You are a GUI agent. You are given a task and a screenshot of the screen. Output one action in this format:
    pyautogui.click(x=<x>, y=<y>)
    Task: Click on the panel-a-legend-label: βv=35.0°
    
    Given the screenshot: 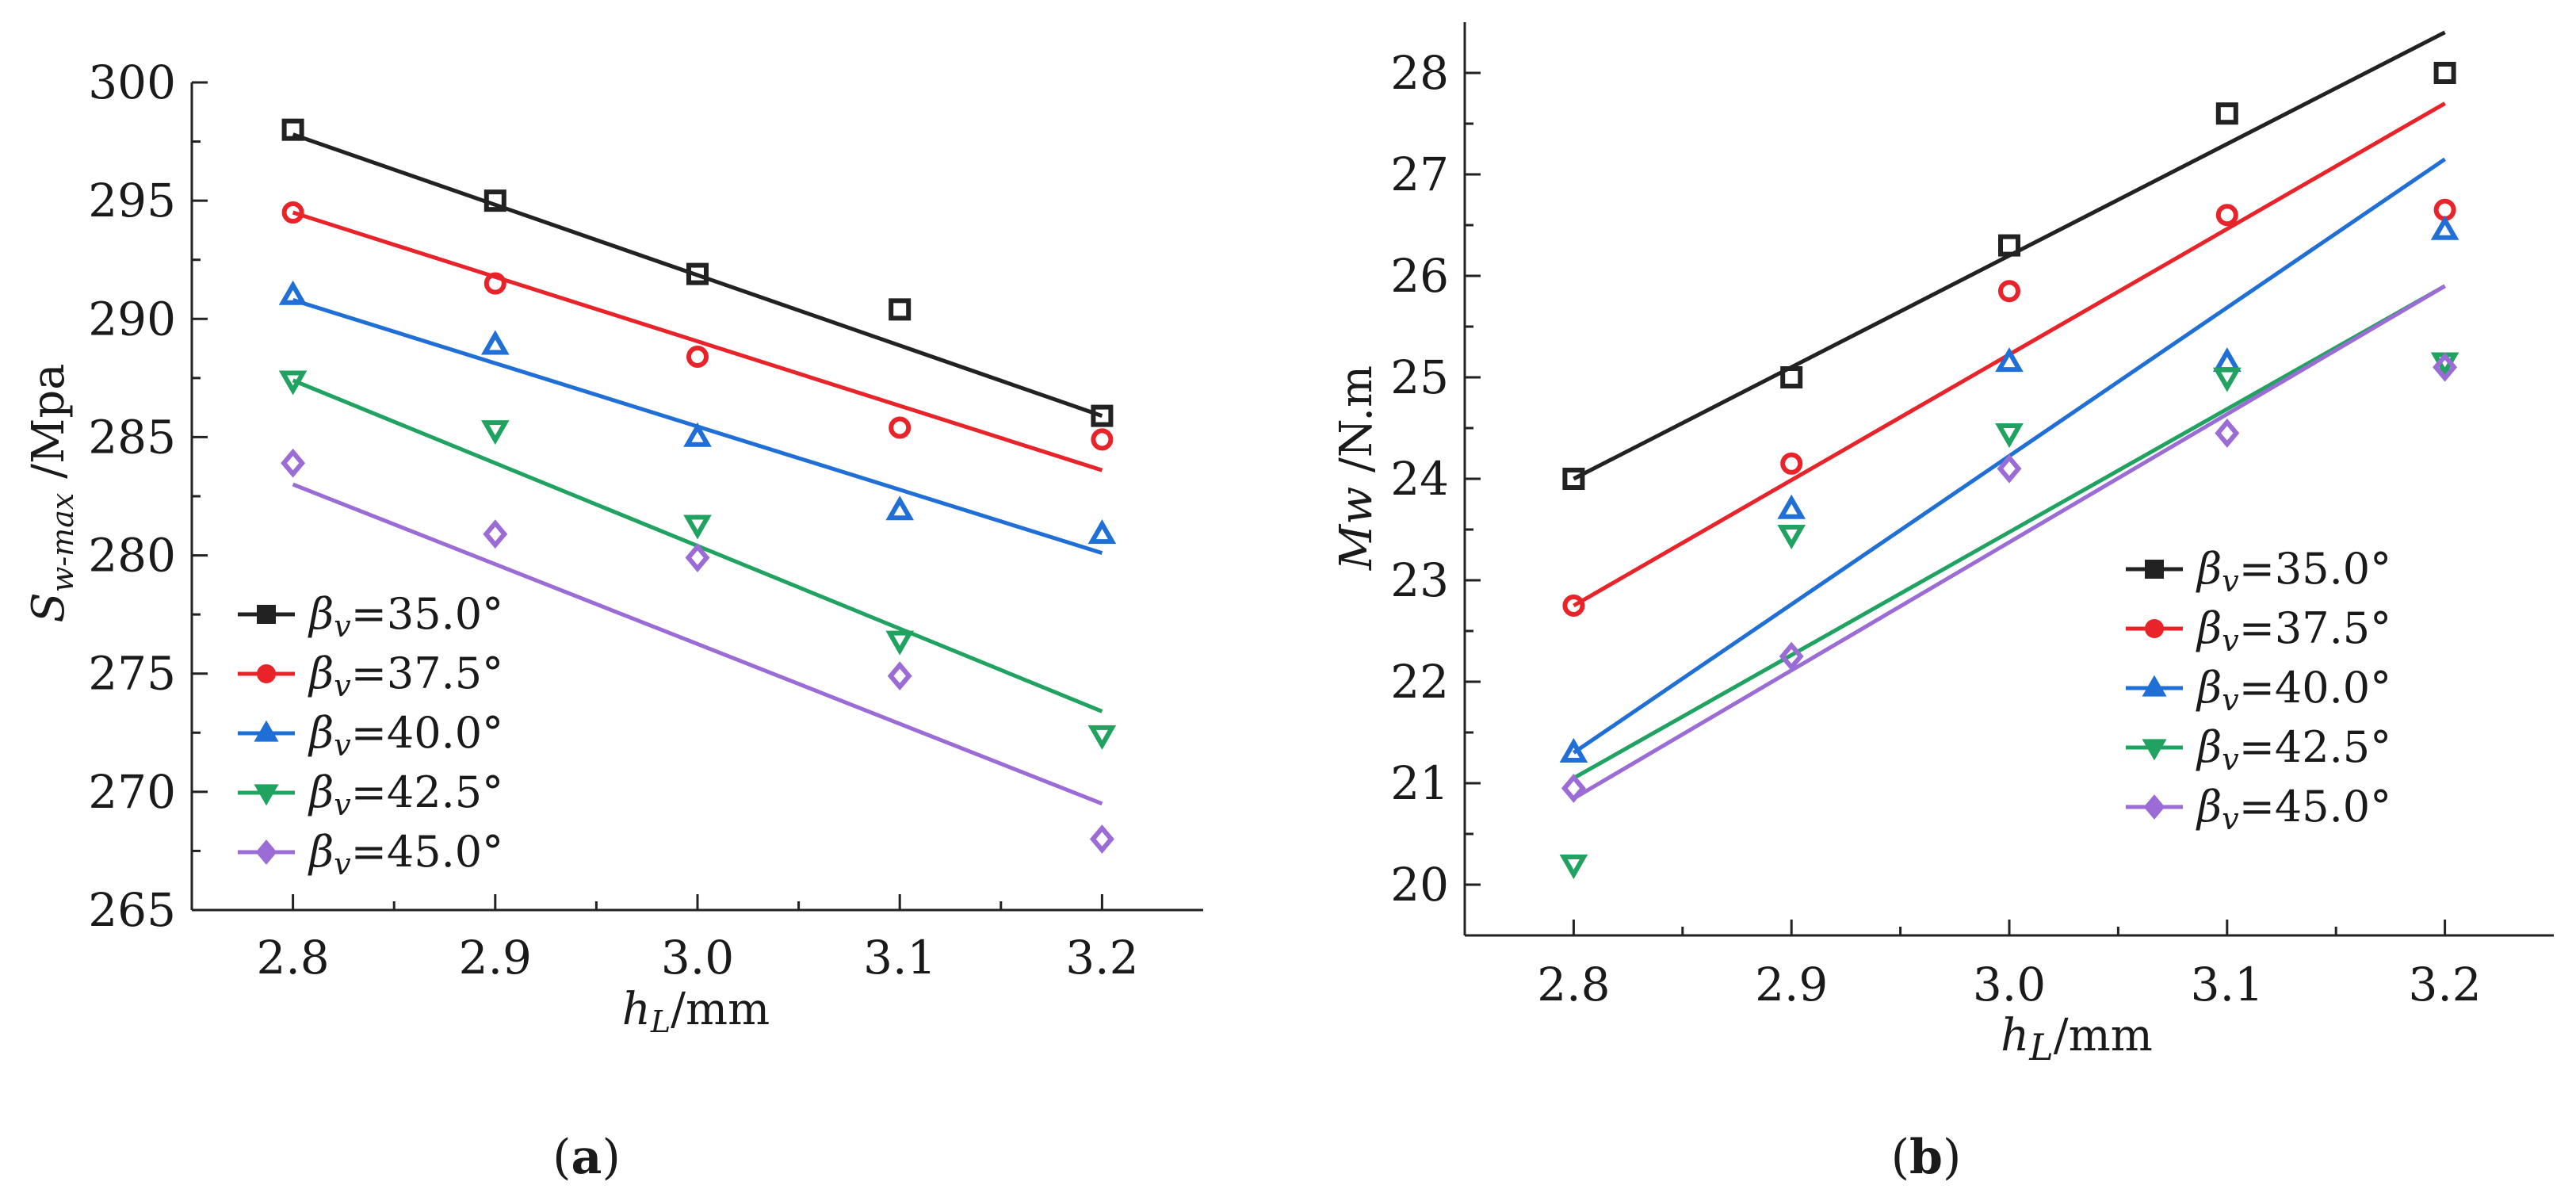 What is the action you would take?
    pyautogui.click(x=405, y=616)
    